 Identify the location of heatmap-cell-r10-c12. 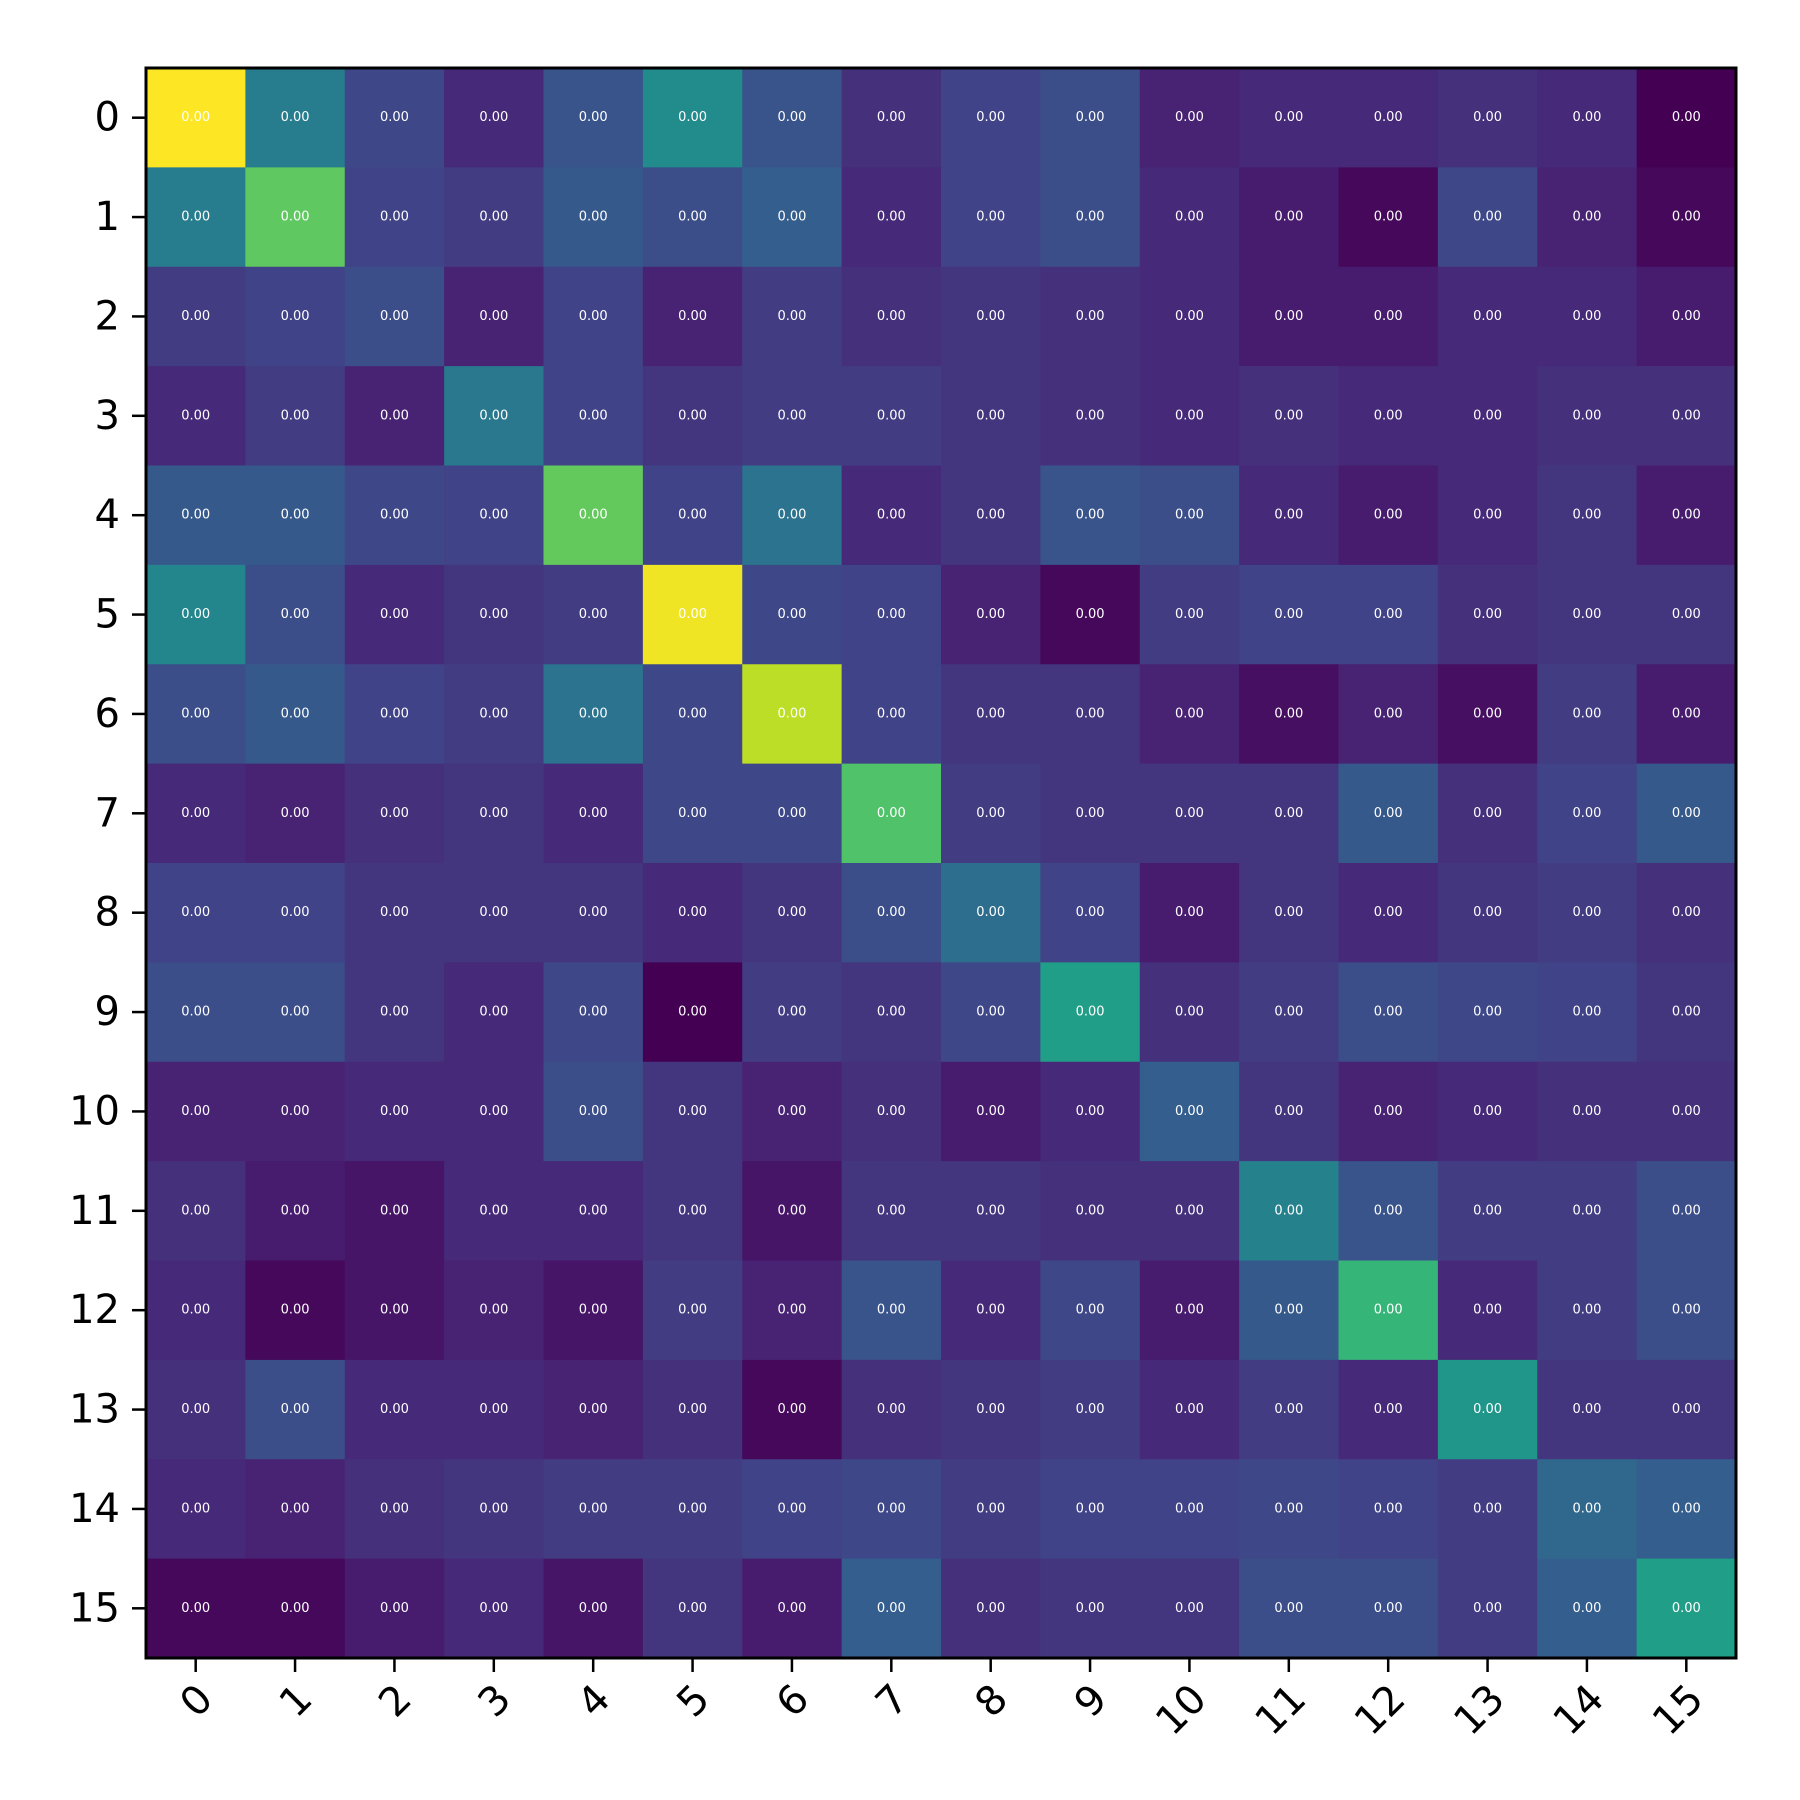
(1388, 1111).